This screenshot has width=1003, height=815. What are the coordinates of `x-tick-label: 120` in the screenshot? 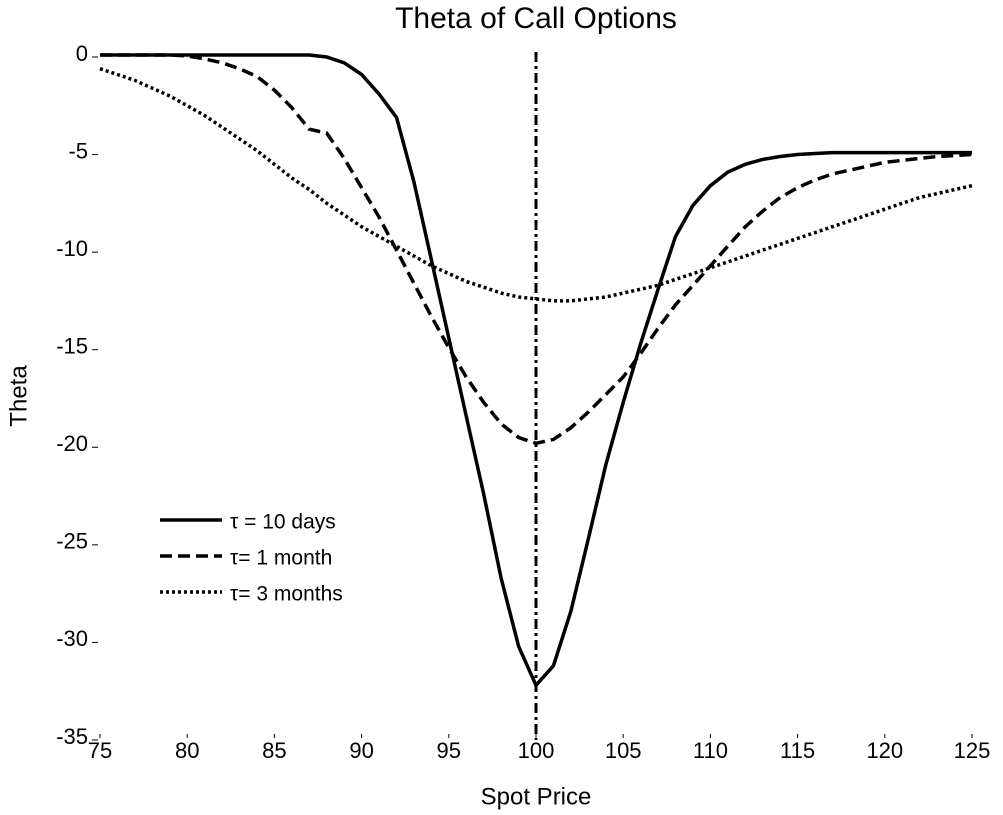 It's located at (884, 750).